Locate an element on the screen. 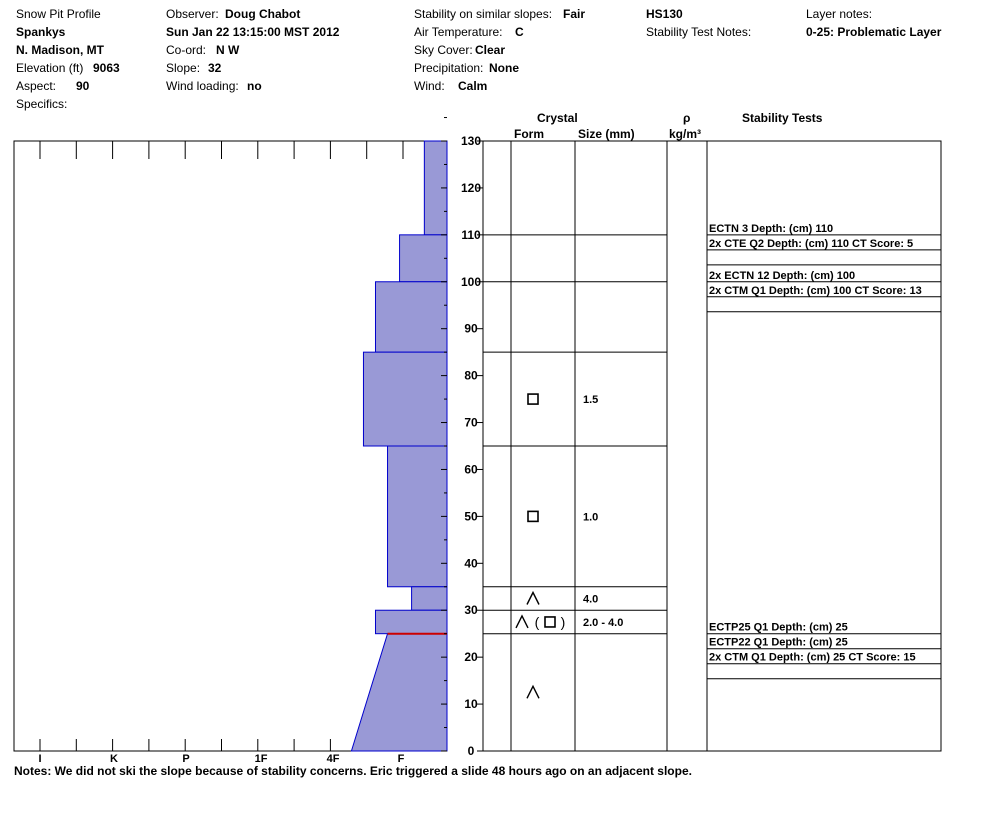  y-tick-label: 70 is located at coordinates (471, 423).